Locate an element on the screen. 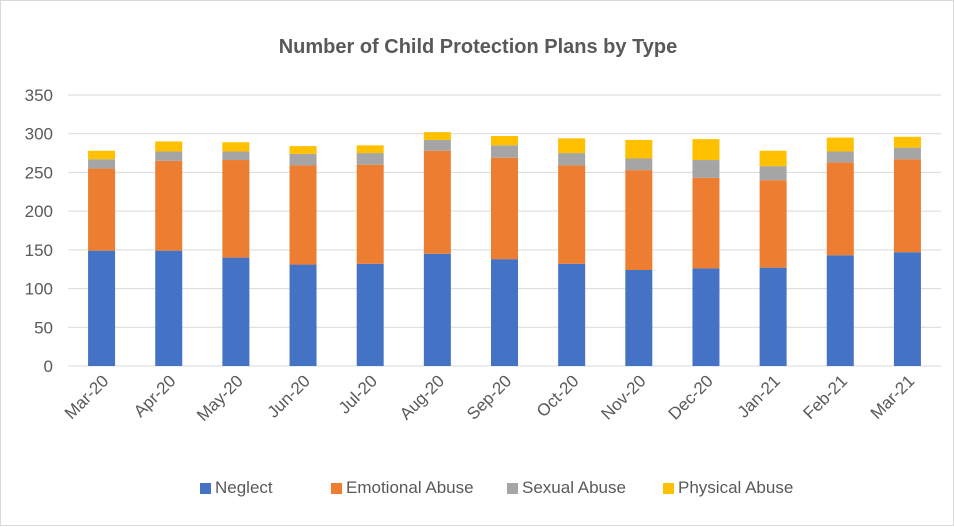 The height and width of the screenshot is (527, 954). x-tick-label: Sep-20 is located at coordinates (489, 397).